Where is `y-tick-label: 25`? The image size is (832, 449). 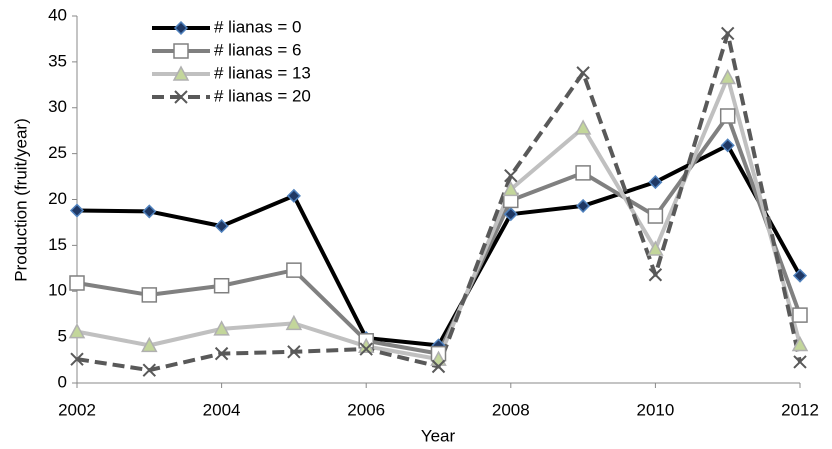
y-tick-label: 25 is located at coordinates (57, 152).